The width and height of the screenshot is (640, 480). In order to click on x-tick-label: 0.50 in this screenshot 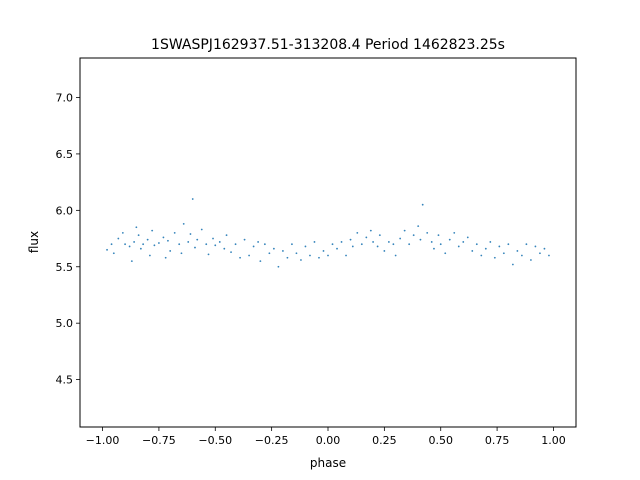, I will do `click(440, 440)`.